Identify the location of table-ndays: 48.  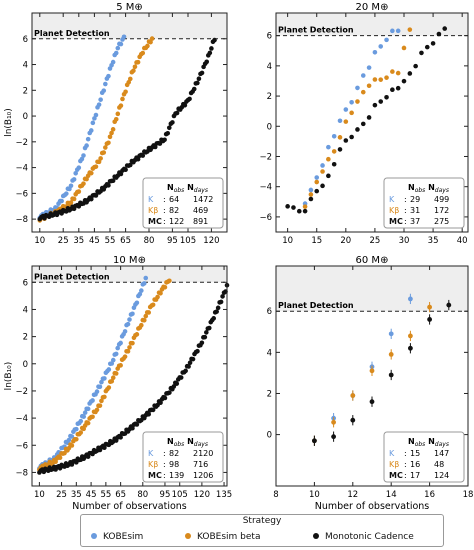
(439, 464).